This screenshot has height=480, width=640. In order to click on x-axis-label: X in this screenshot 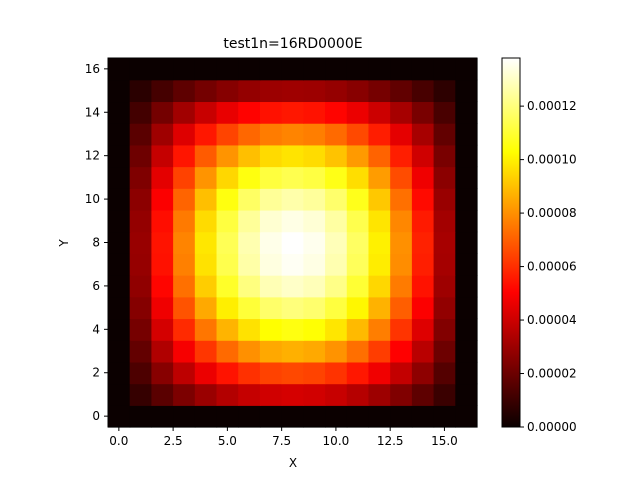, I will do `click(293, 463)`.